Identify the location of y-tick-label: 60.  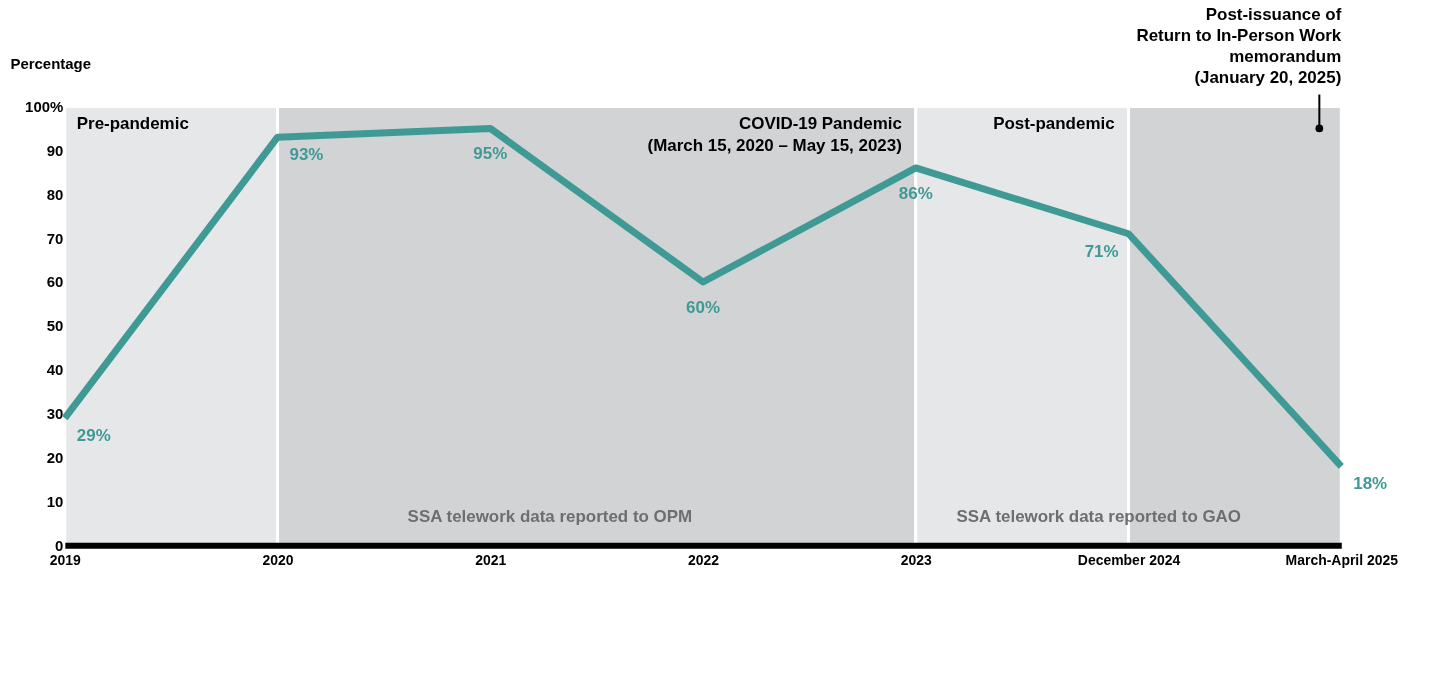
(55, 282).